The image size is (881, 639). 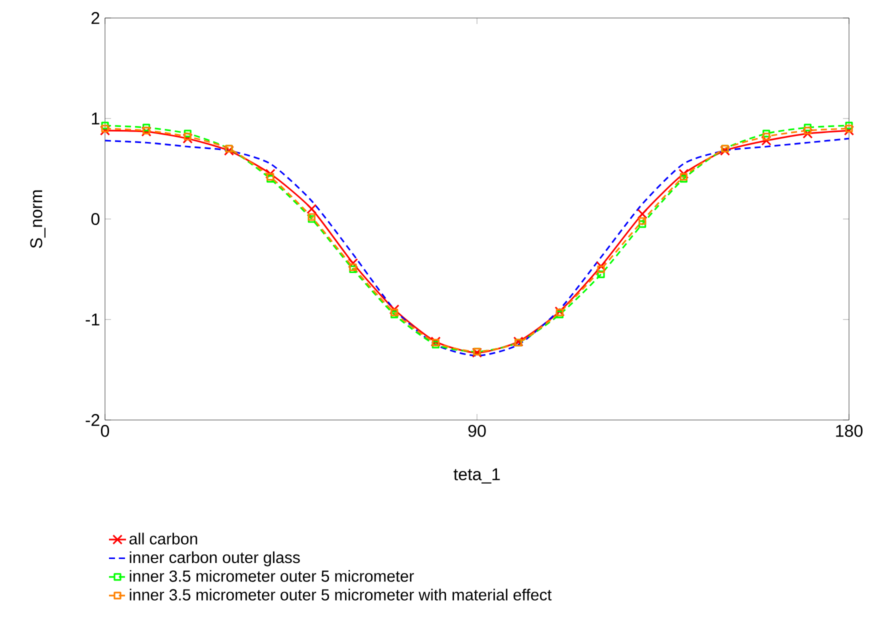 What do you see at coordinates (215, 558) in the screenshot?
I see `legend-label: inner carbon outer glass` at bounding box center [215, 558].